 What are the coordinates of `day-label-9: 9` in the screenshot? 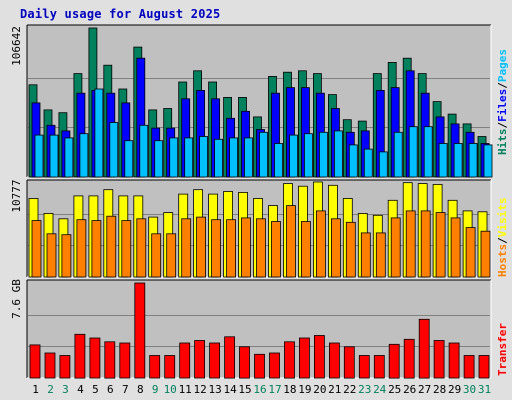 It's located at (155, 389).